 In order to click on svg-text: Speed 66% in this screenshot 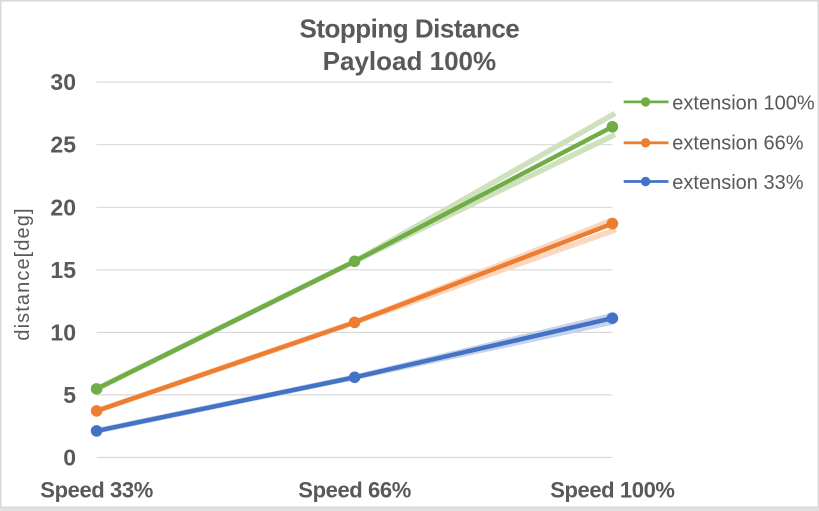, I will do `click(354, 490)`.